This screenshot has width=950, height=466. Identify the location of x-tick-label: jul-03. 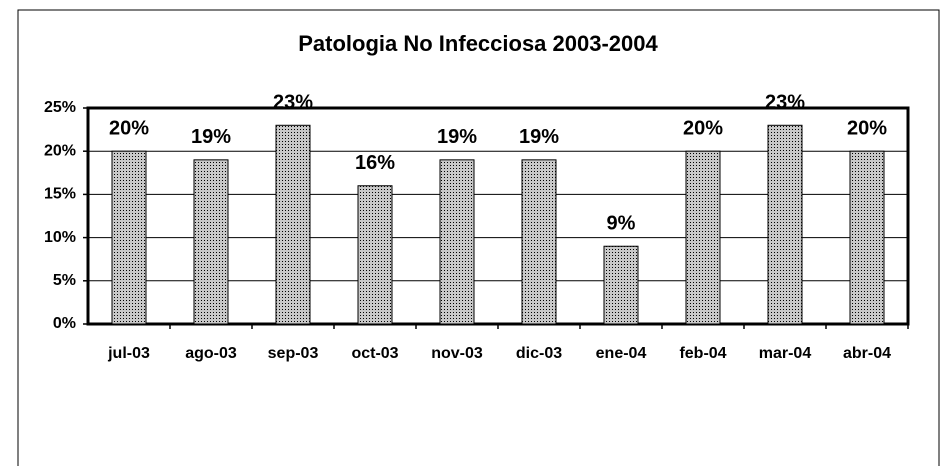
(128, 353).